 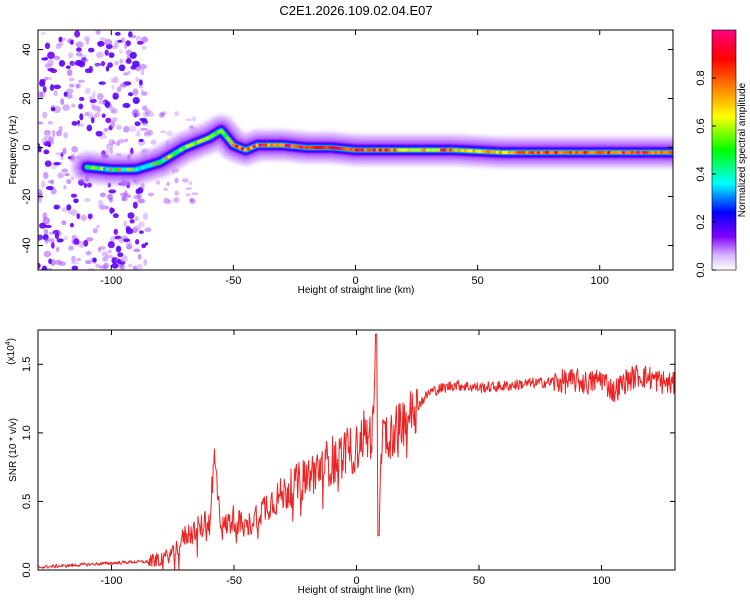 What do you see at coordinates (27, 364) in the screenshot?
I see `y-tick-label: 1.5` at bounding box center [27, 364].